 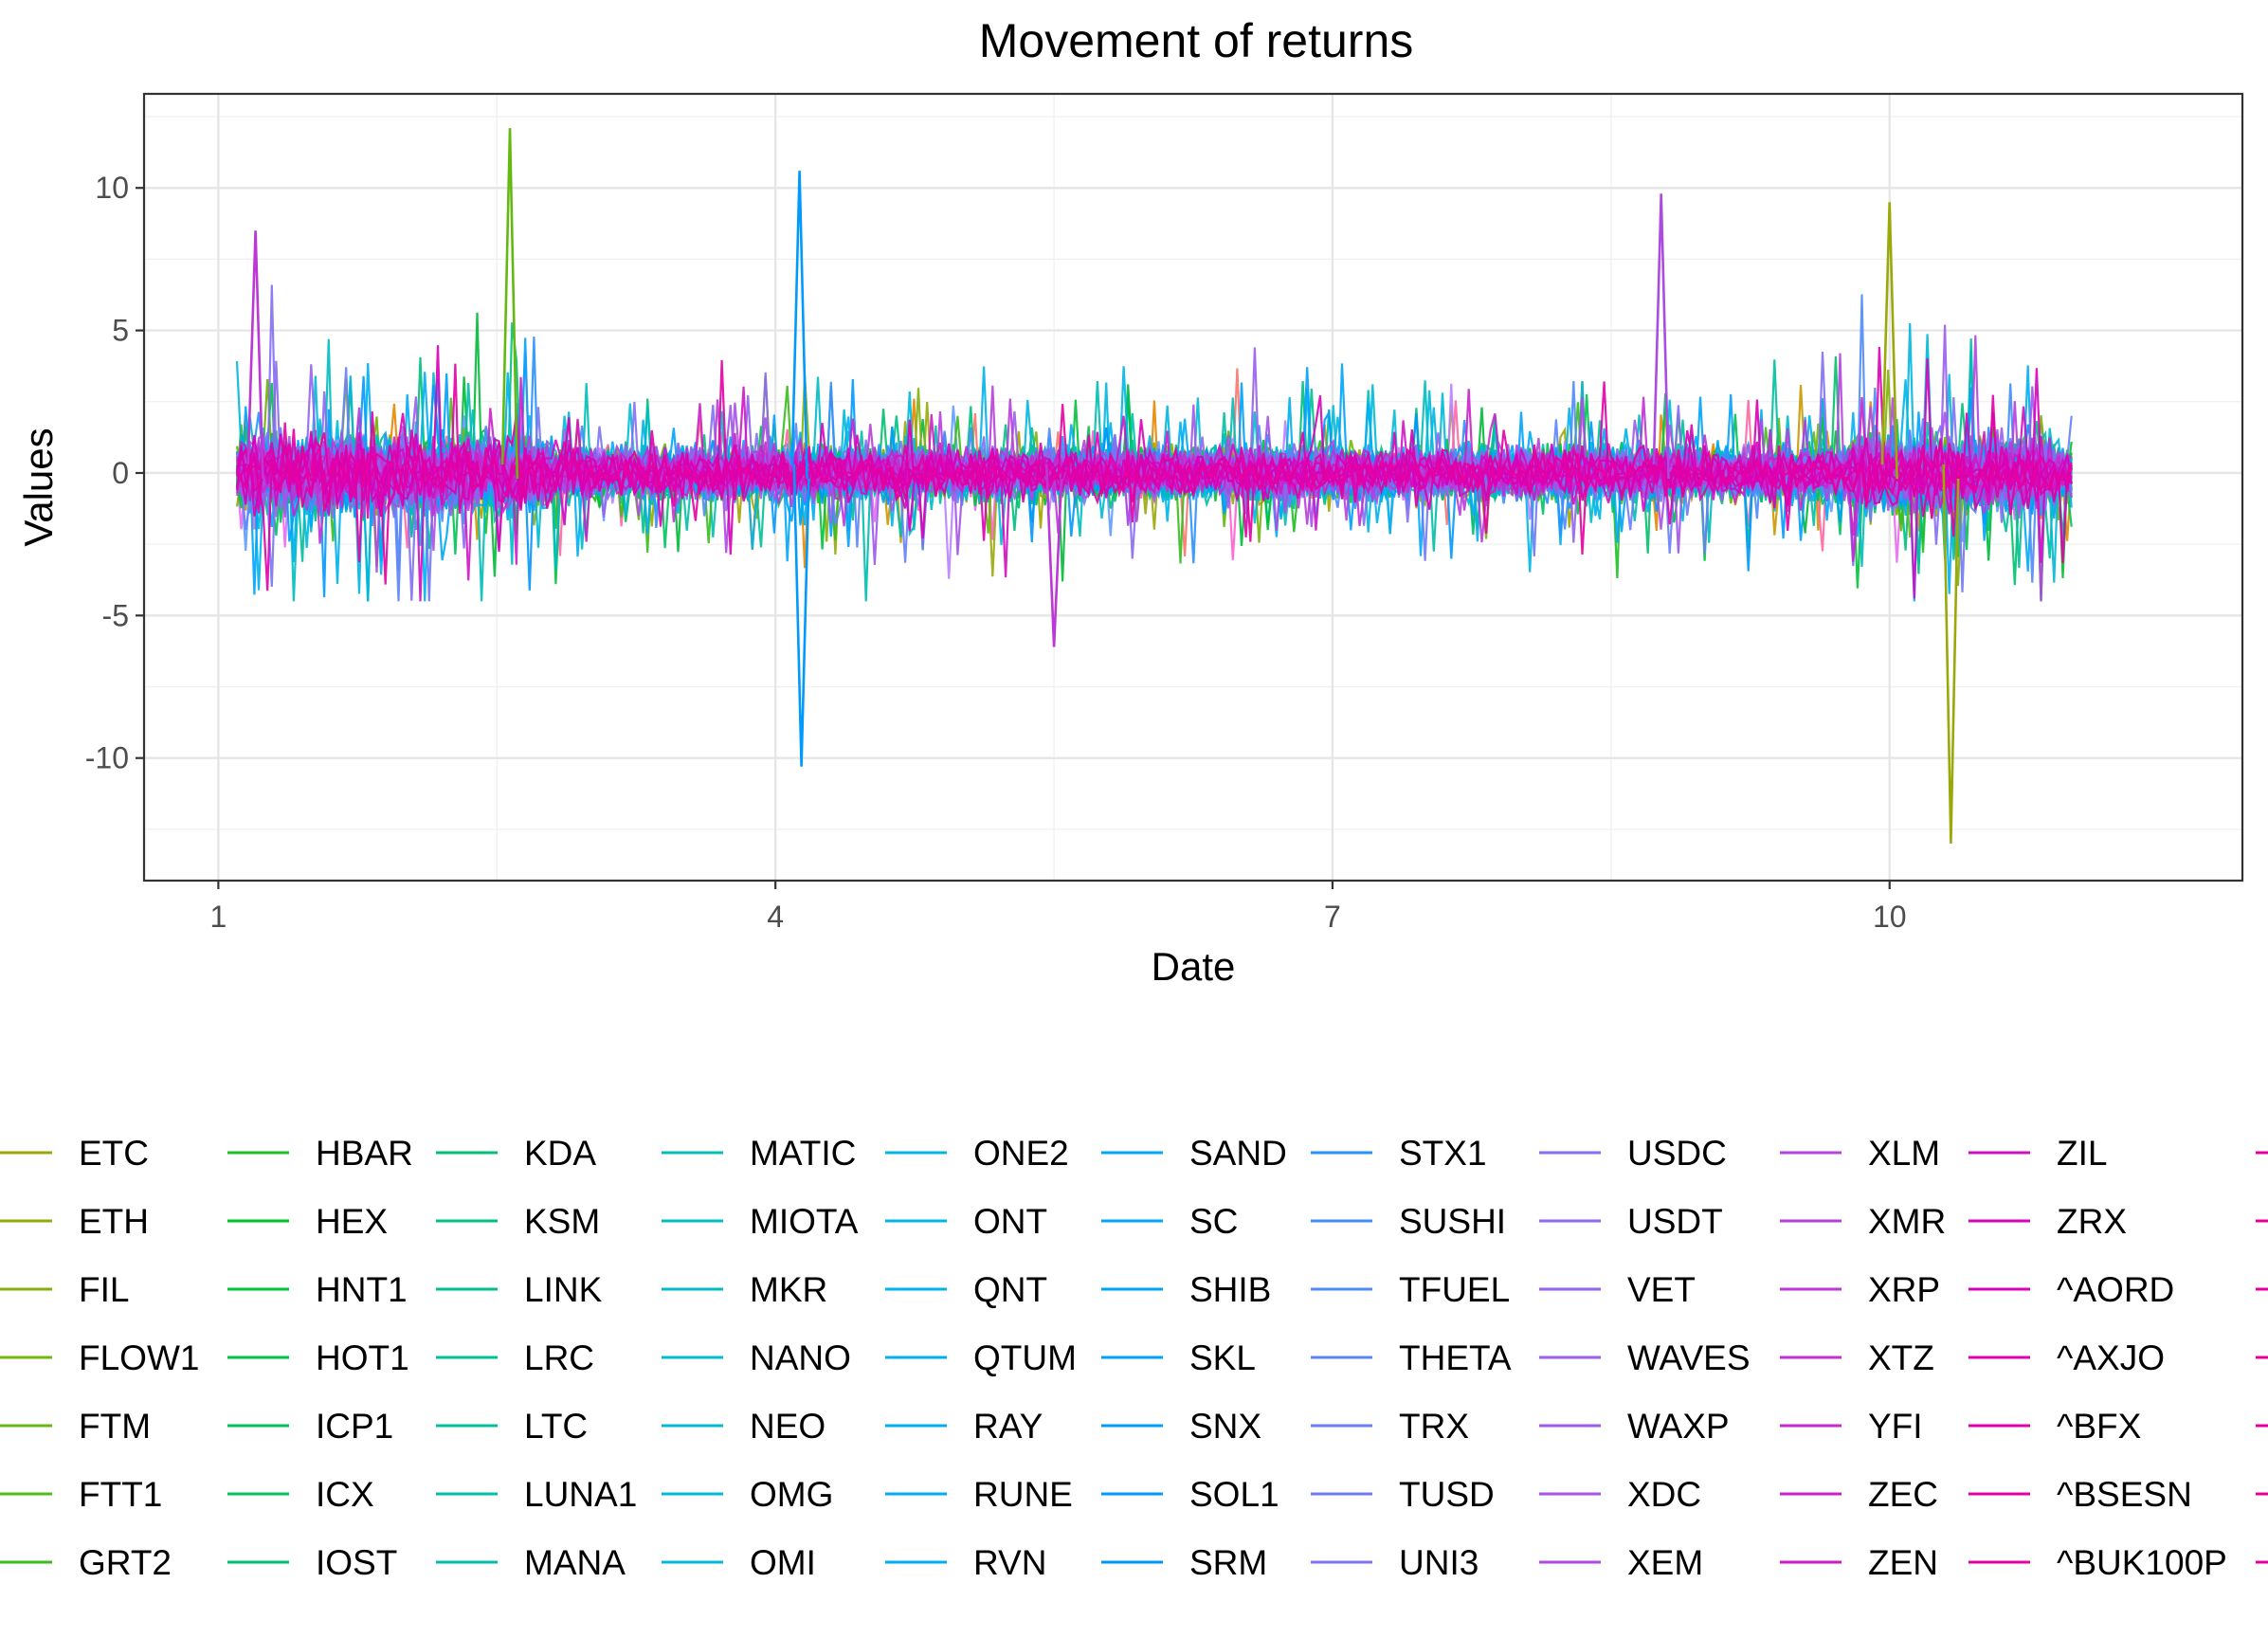 I want to click on legend-label: GRT2, so click(x=125, y=1562).